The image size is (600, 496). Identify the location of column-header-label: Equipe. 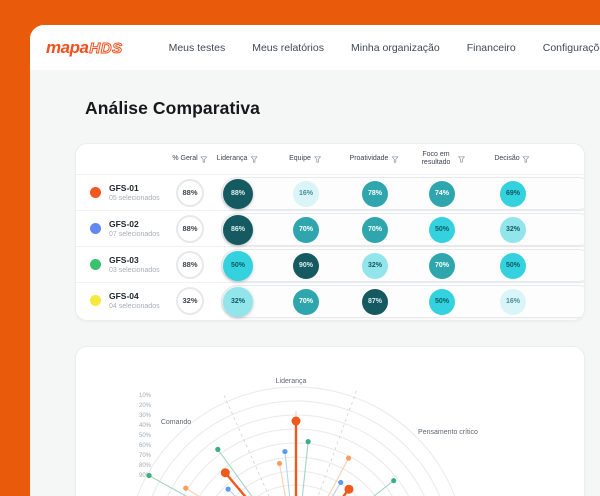
(300, 158).